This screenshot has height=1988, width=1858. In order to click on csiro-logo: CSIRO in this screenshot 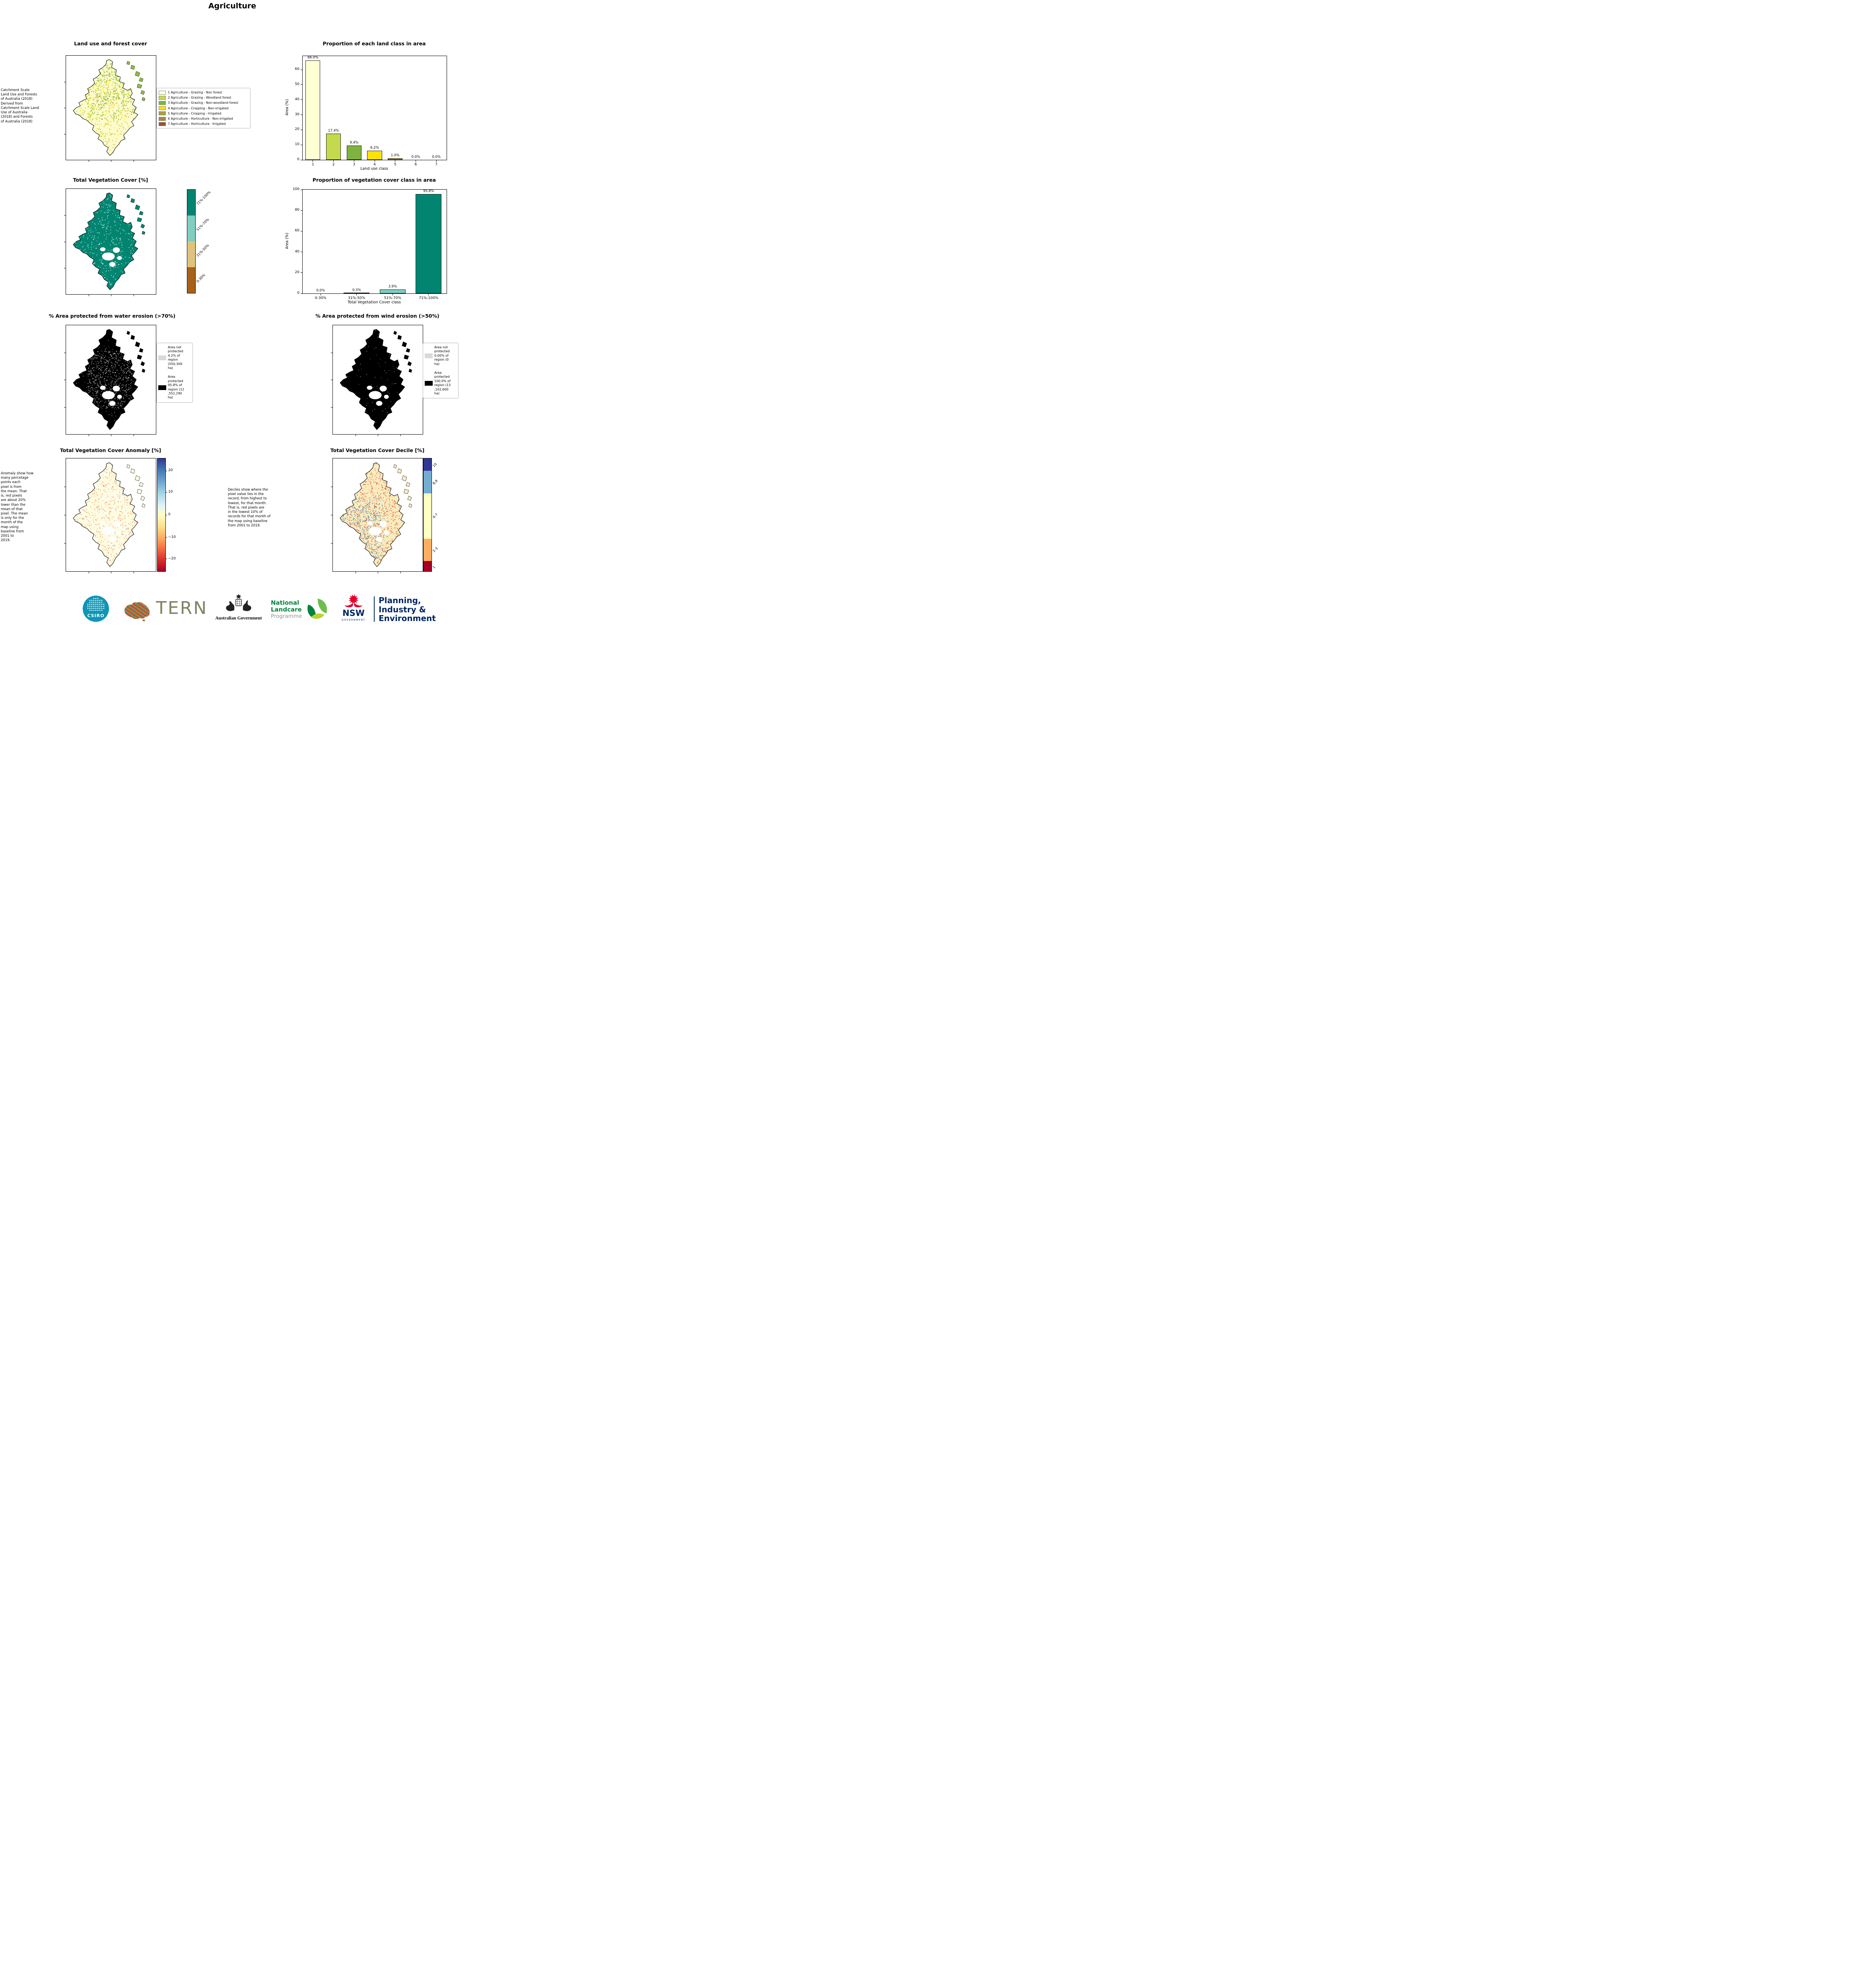, I will do `click(96, 609)`.